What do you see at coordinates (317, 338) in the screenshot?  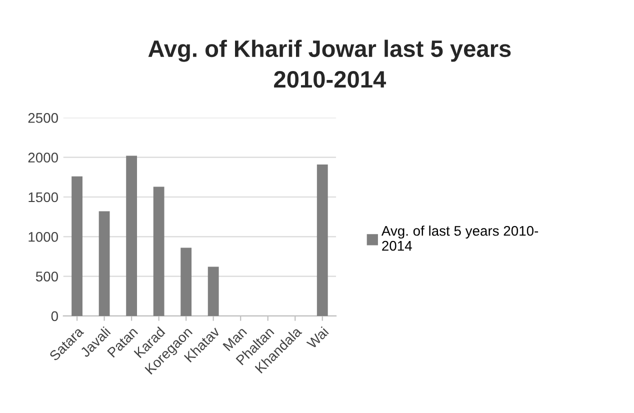 I see `x-tick-label: Wai` at bounding box center [317, 338].